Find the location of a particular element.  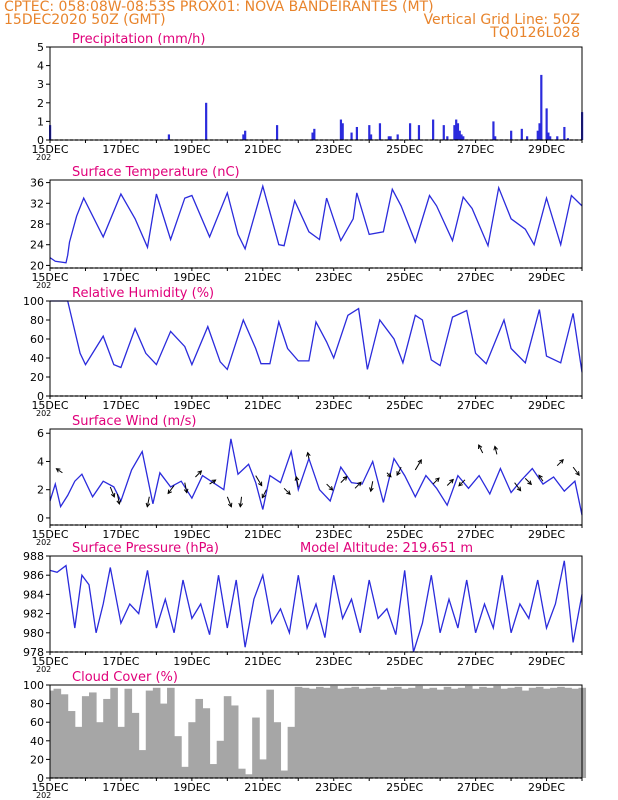

temp-x-tick-label: 27DEC is located at coordinates (475, 277).